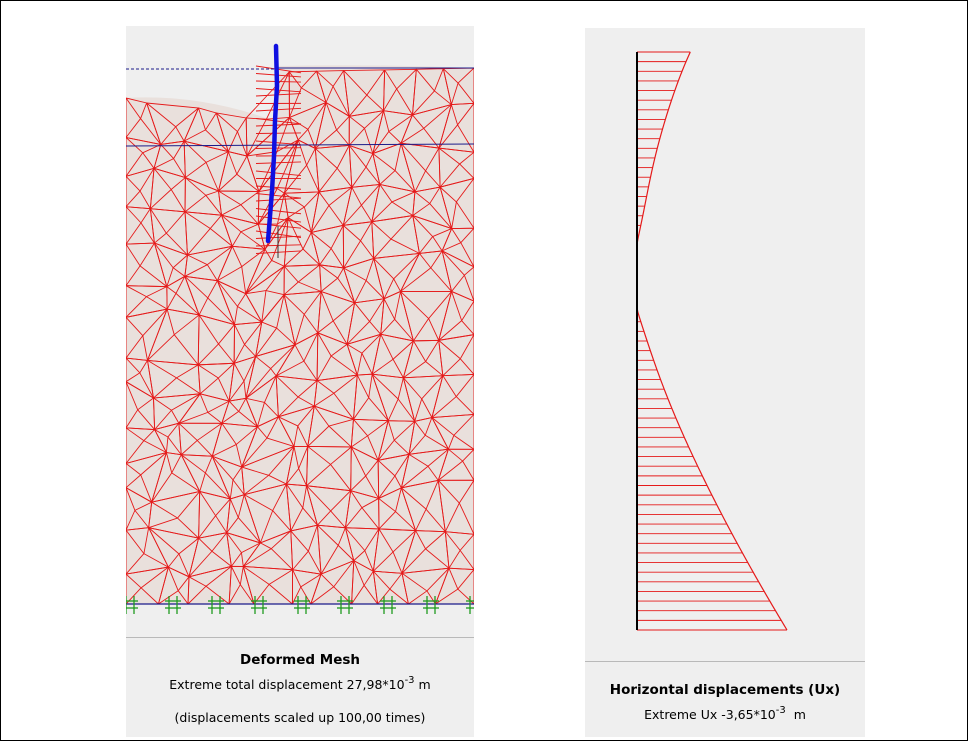 The height and width of the screenshot is (744, 971). What do you see at coordinates (300, 717) in the screenshot?
I see `mesh-caption-scale: (displacements scaled up 100,00 times)` at bounding box center [300, 717].